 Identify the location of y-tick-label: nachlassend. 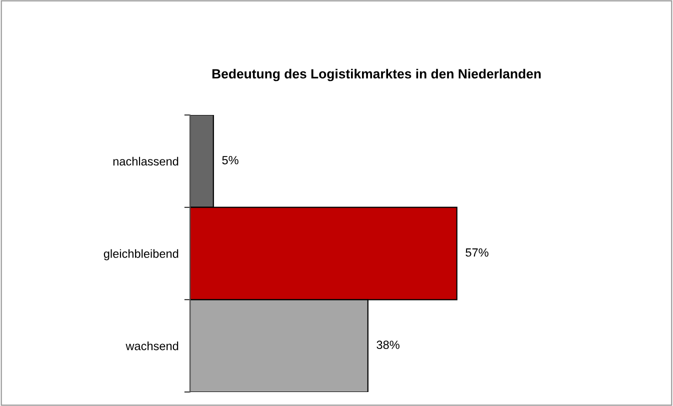
(145, 161).